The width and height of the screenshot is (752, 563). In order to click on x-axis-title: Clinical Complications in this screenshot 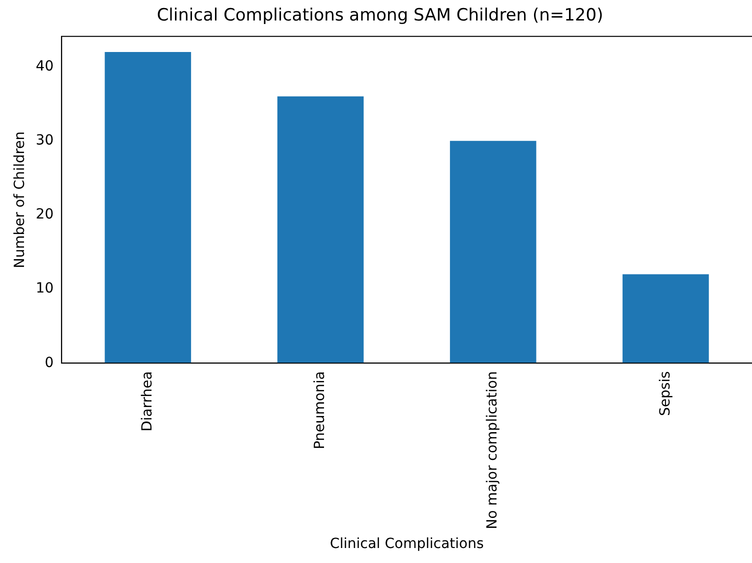, I will do `click(407, 544)`.